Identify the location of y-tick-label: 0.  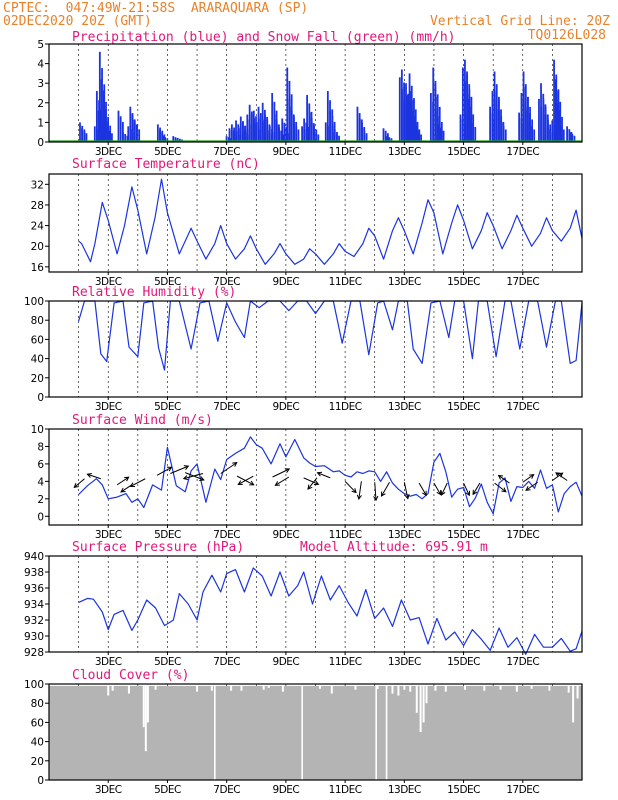
(40, 781).